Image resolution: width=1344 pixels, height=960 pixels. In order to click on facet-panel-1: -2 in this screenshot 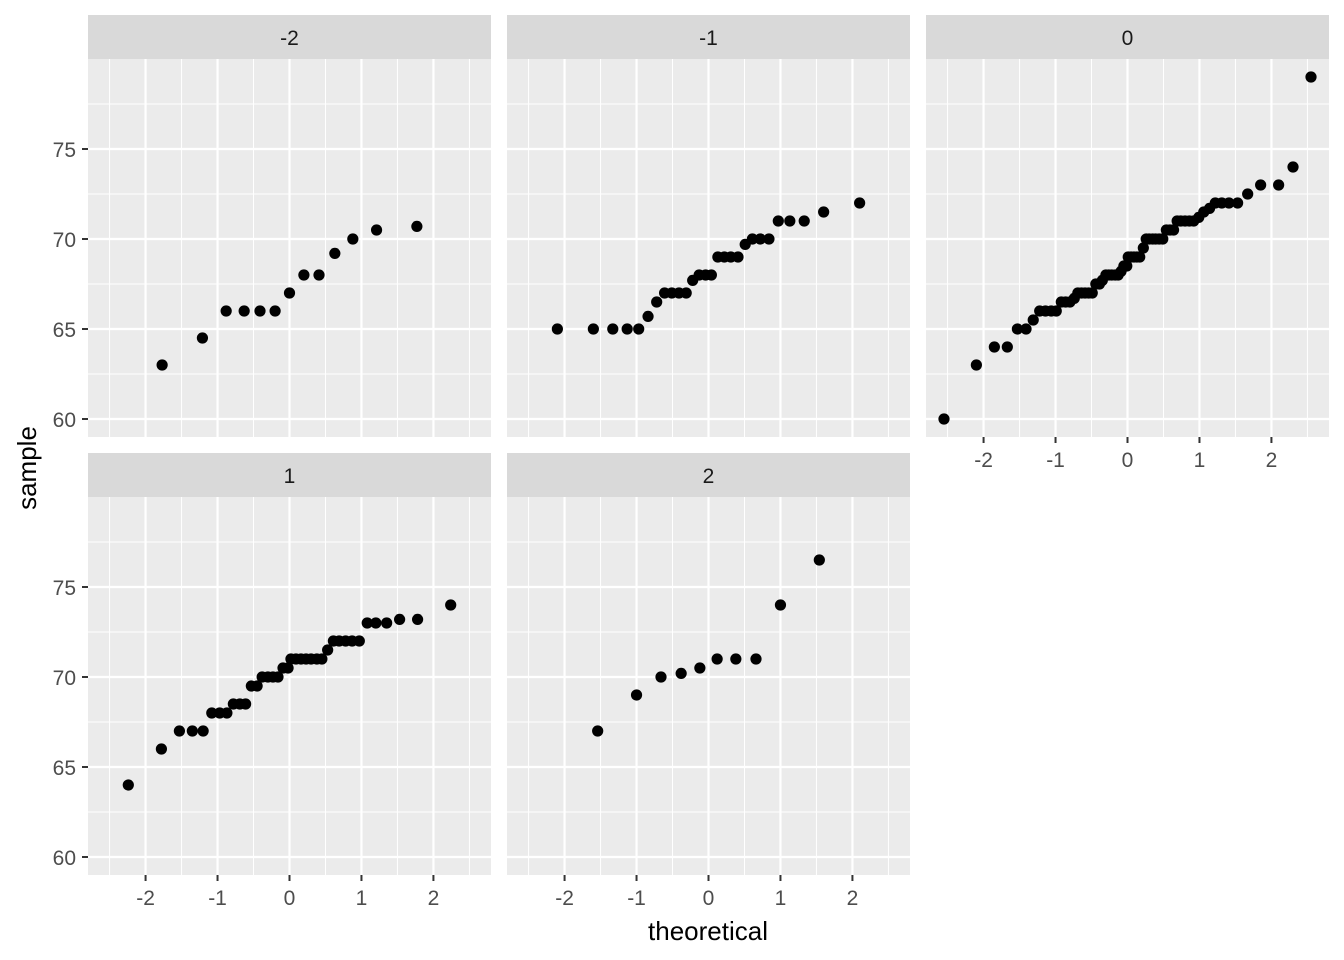, I will do `click(289, 226)`.